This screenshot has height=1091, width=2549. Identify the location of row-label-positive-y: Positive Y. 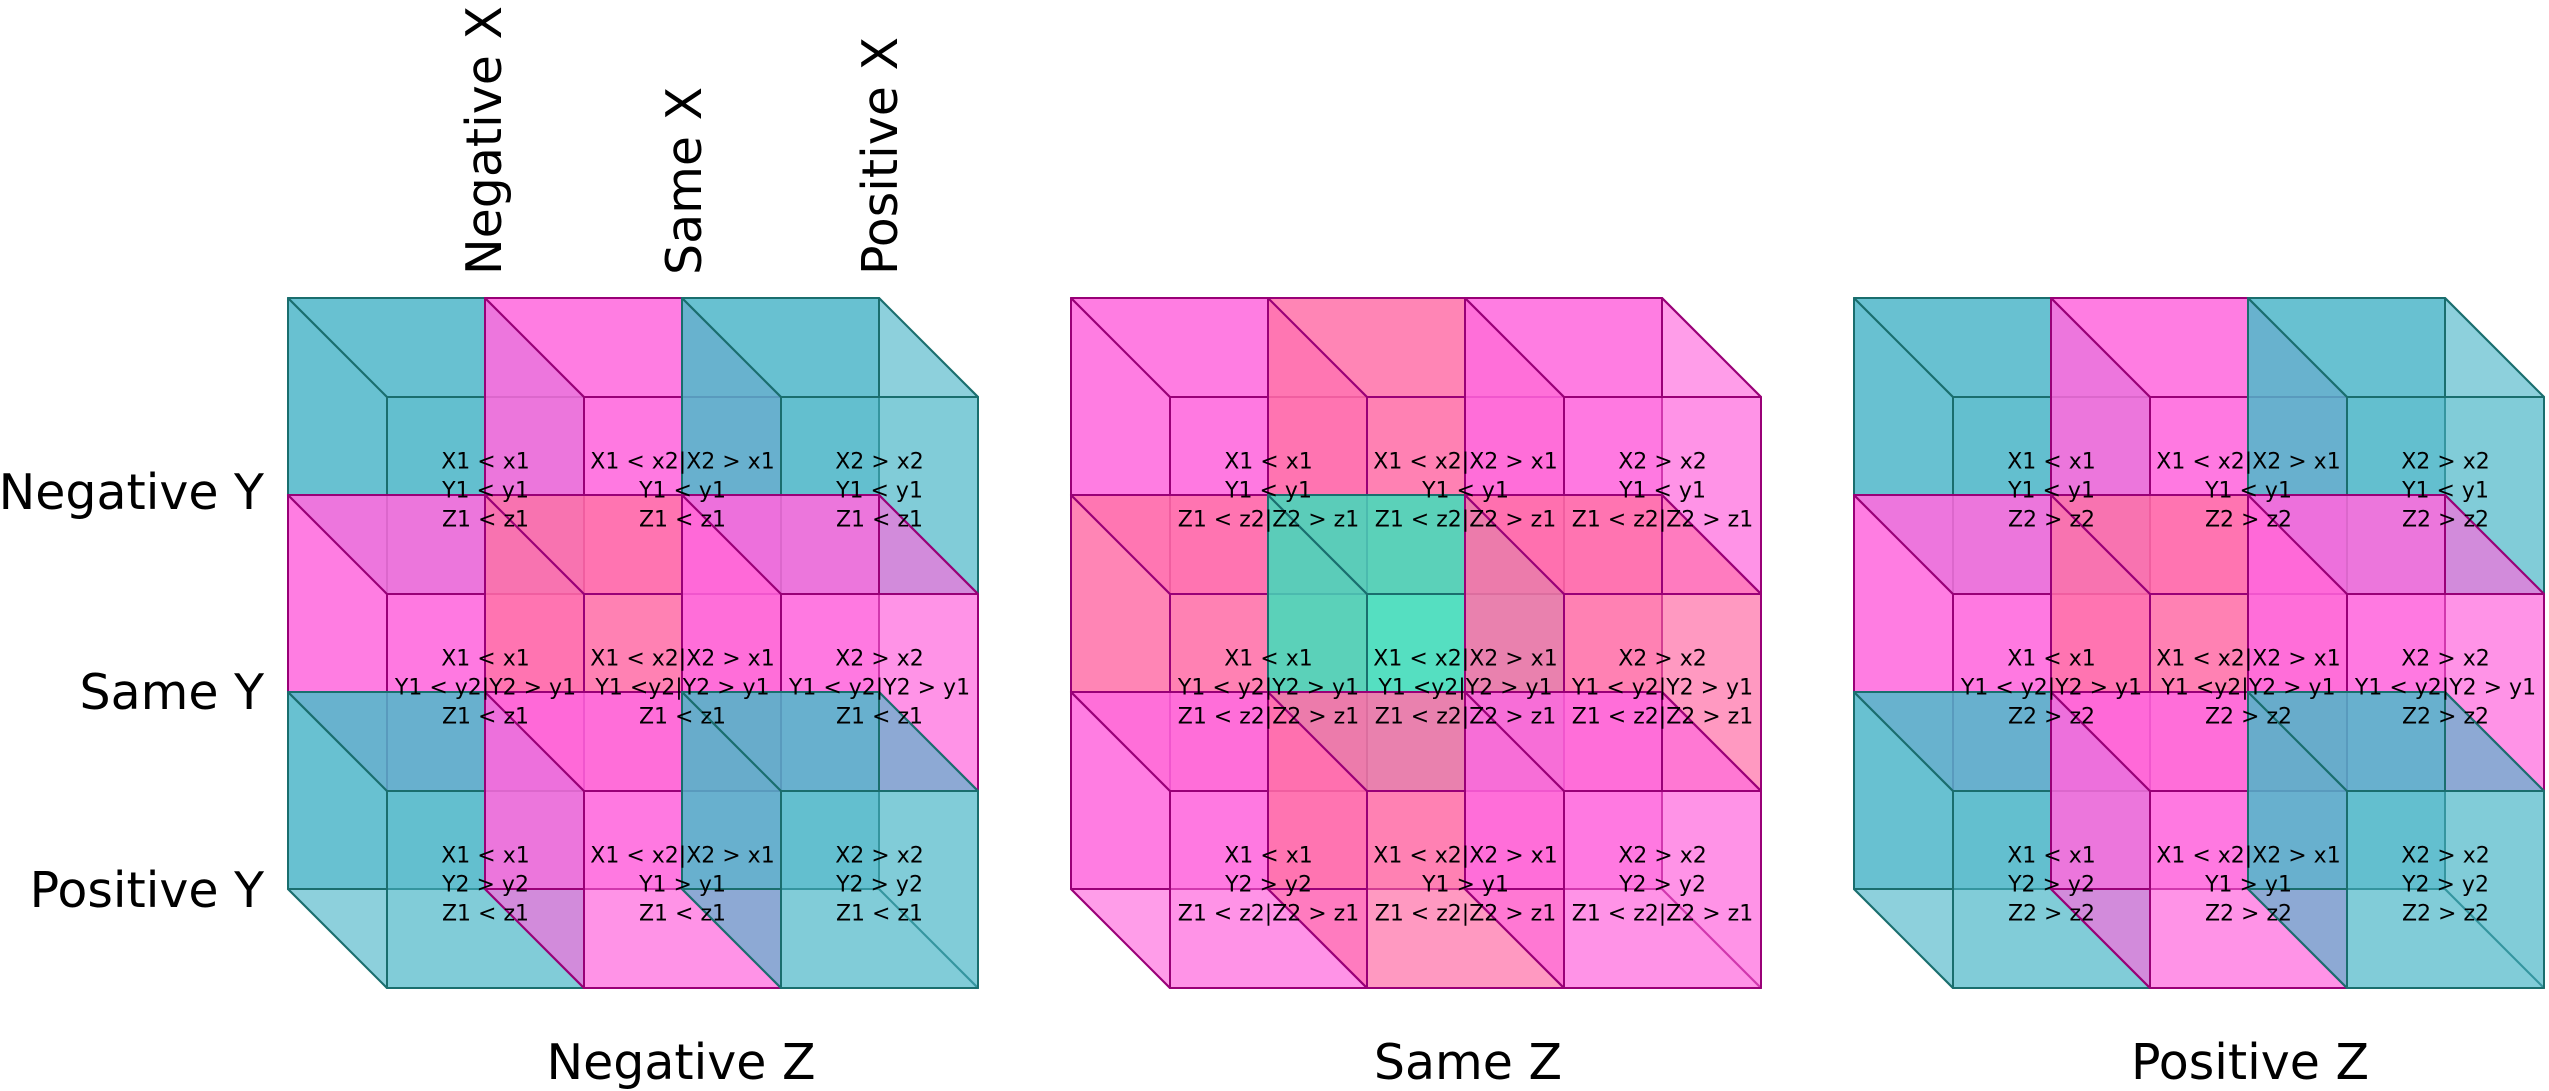
(146, 890).